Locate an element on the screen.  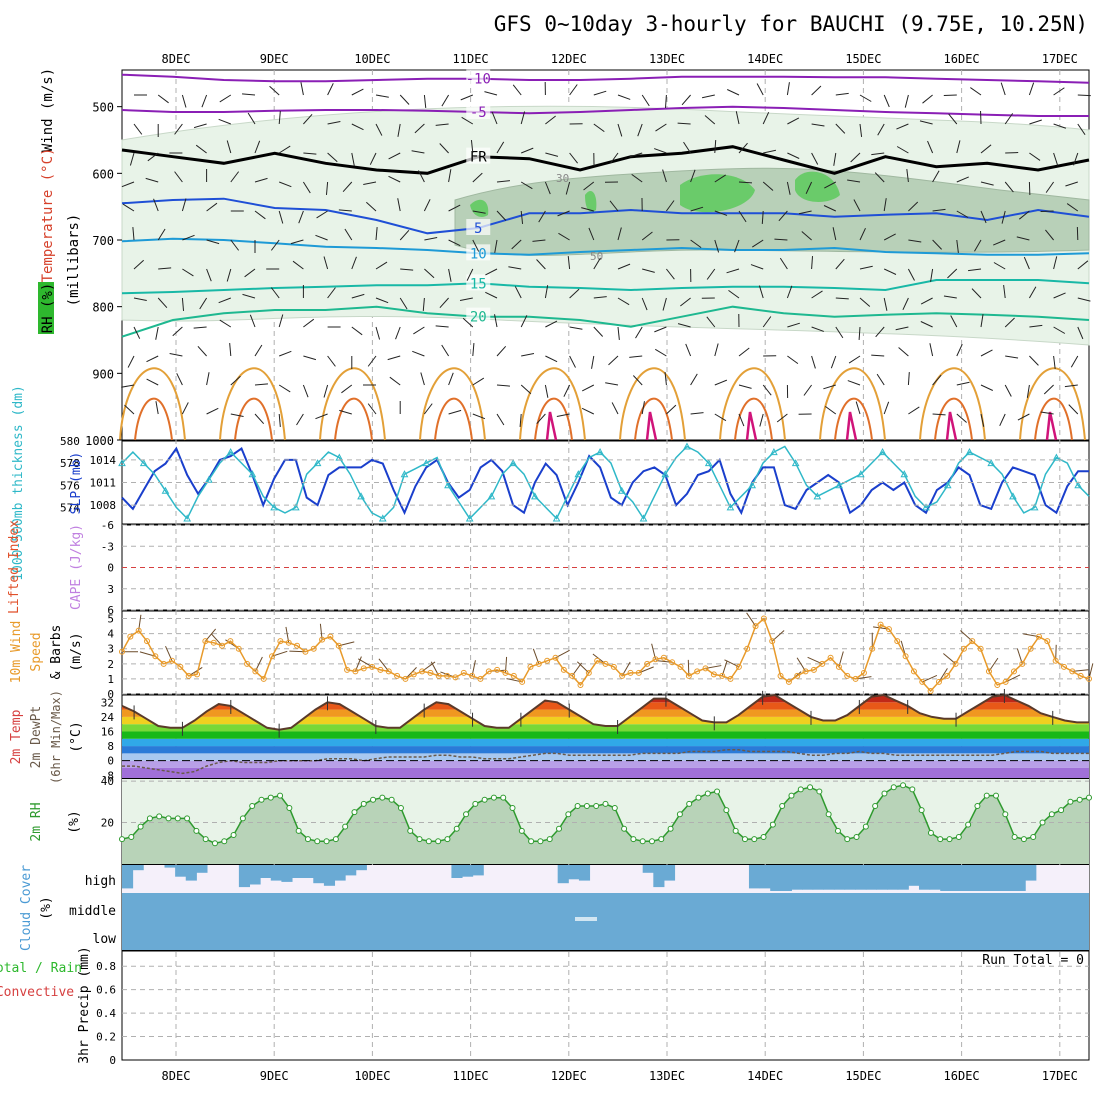
cloud-low-mid is located at coordinates (605, 921).